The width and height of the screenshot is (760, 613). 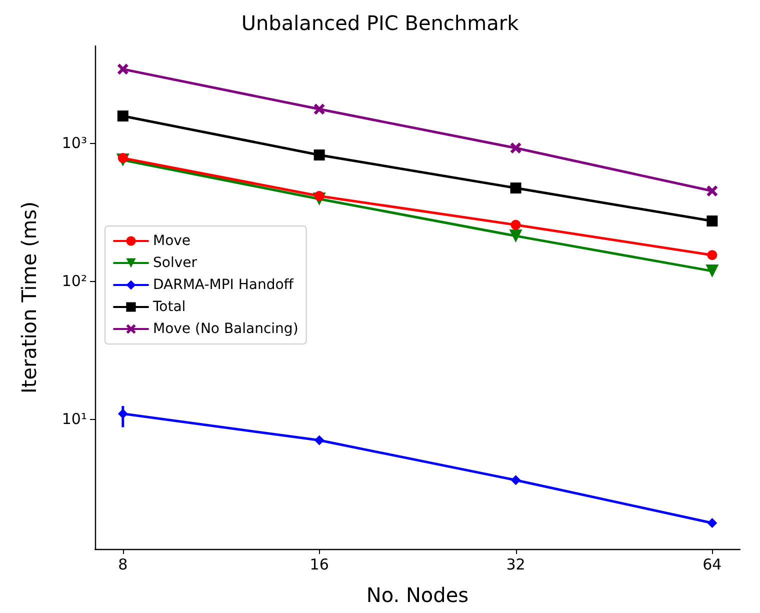 I want to click on x-tick-label: 64, so click(x=712, y=565).